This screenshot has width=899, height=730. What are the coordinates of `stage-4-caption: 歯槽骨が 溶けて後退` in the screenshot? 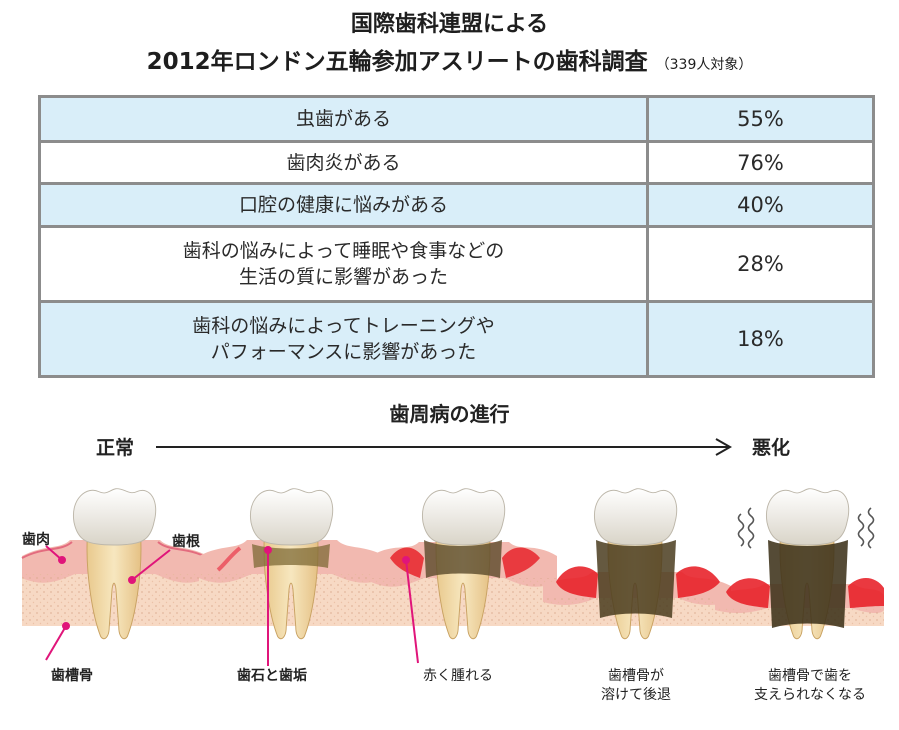 It's located at (636, 685).